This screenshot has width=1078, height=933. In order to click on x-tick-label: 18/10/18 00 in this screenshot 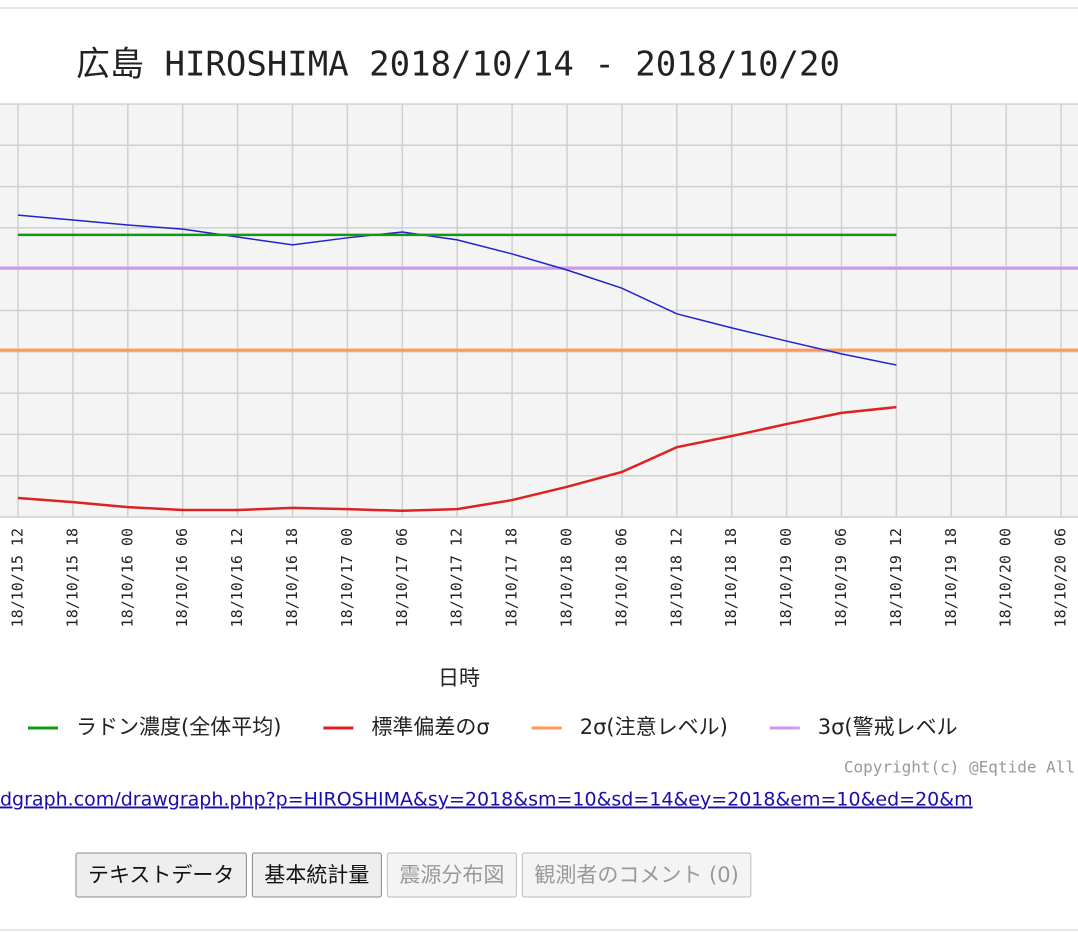, I will do `click(567, 577)`.